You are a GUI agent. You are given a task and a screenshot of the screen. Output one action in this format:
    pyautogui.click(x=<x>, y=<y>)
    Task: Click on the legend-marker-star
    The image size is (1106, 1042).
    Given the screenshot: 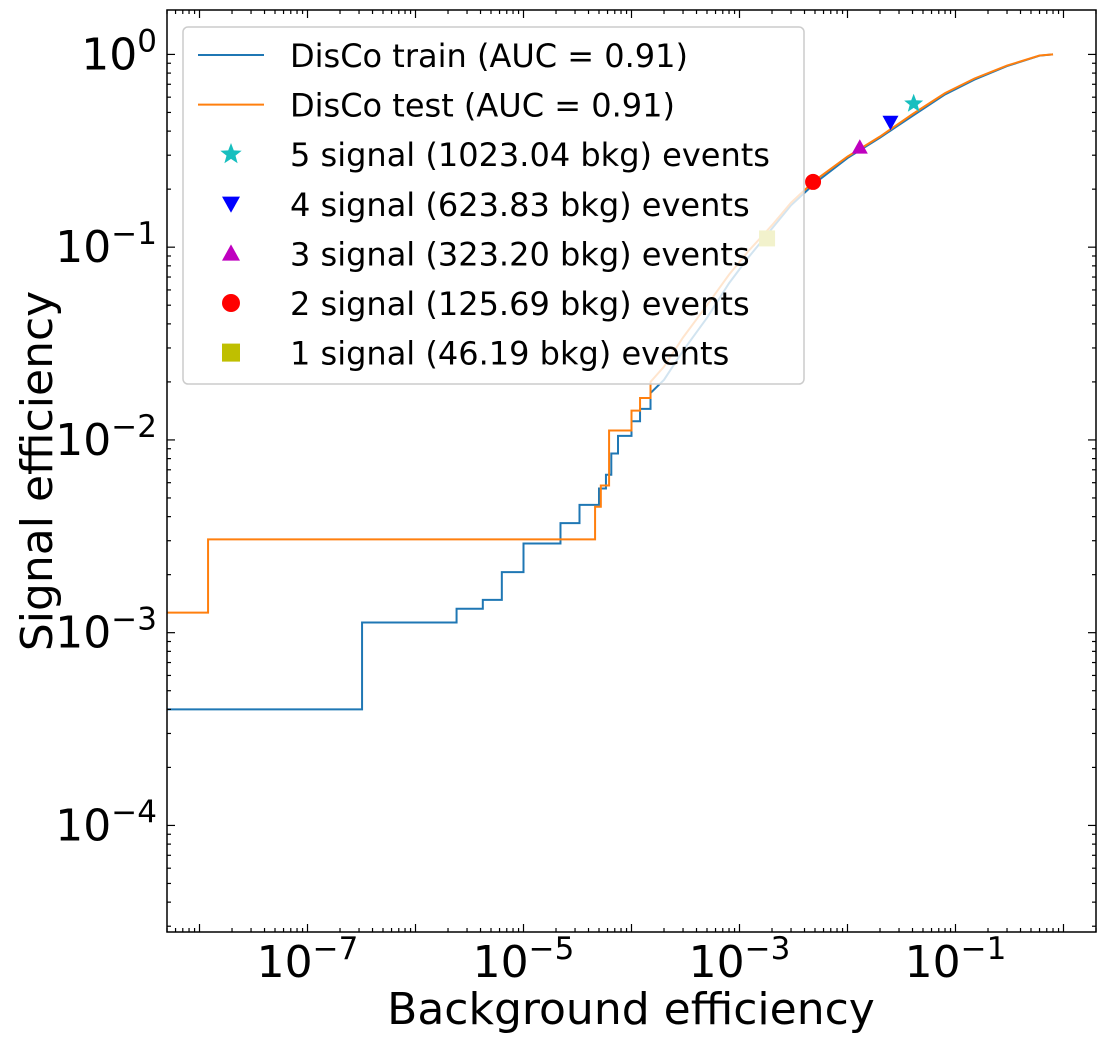 What is the action you would take?
    pyautogui.click(x=231, y=153)
    